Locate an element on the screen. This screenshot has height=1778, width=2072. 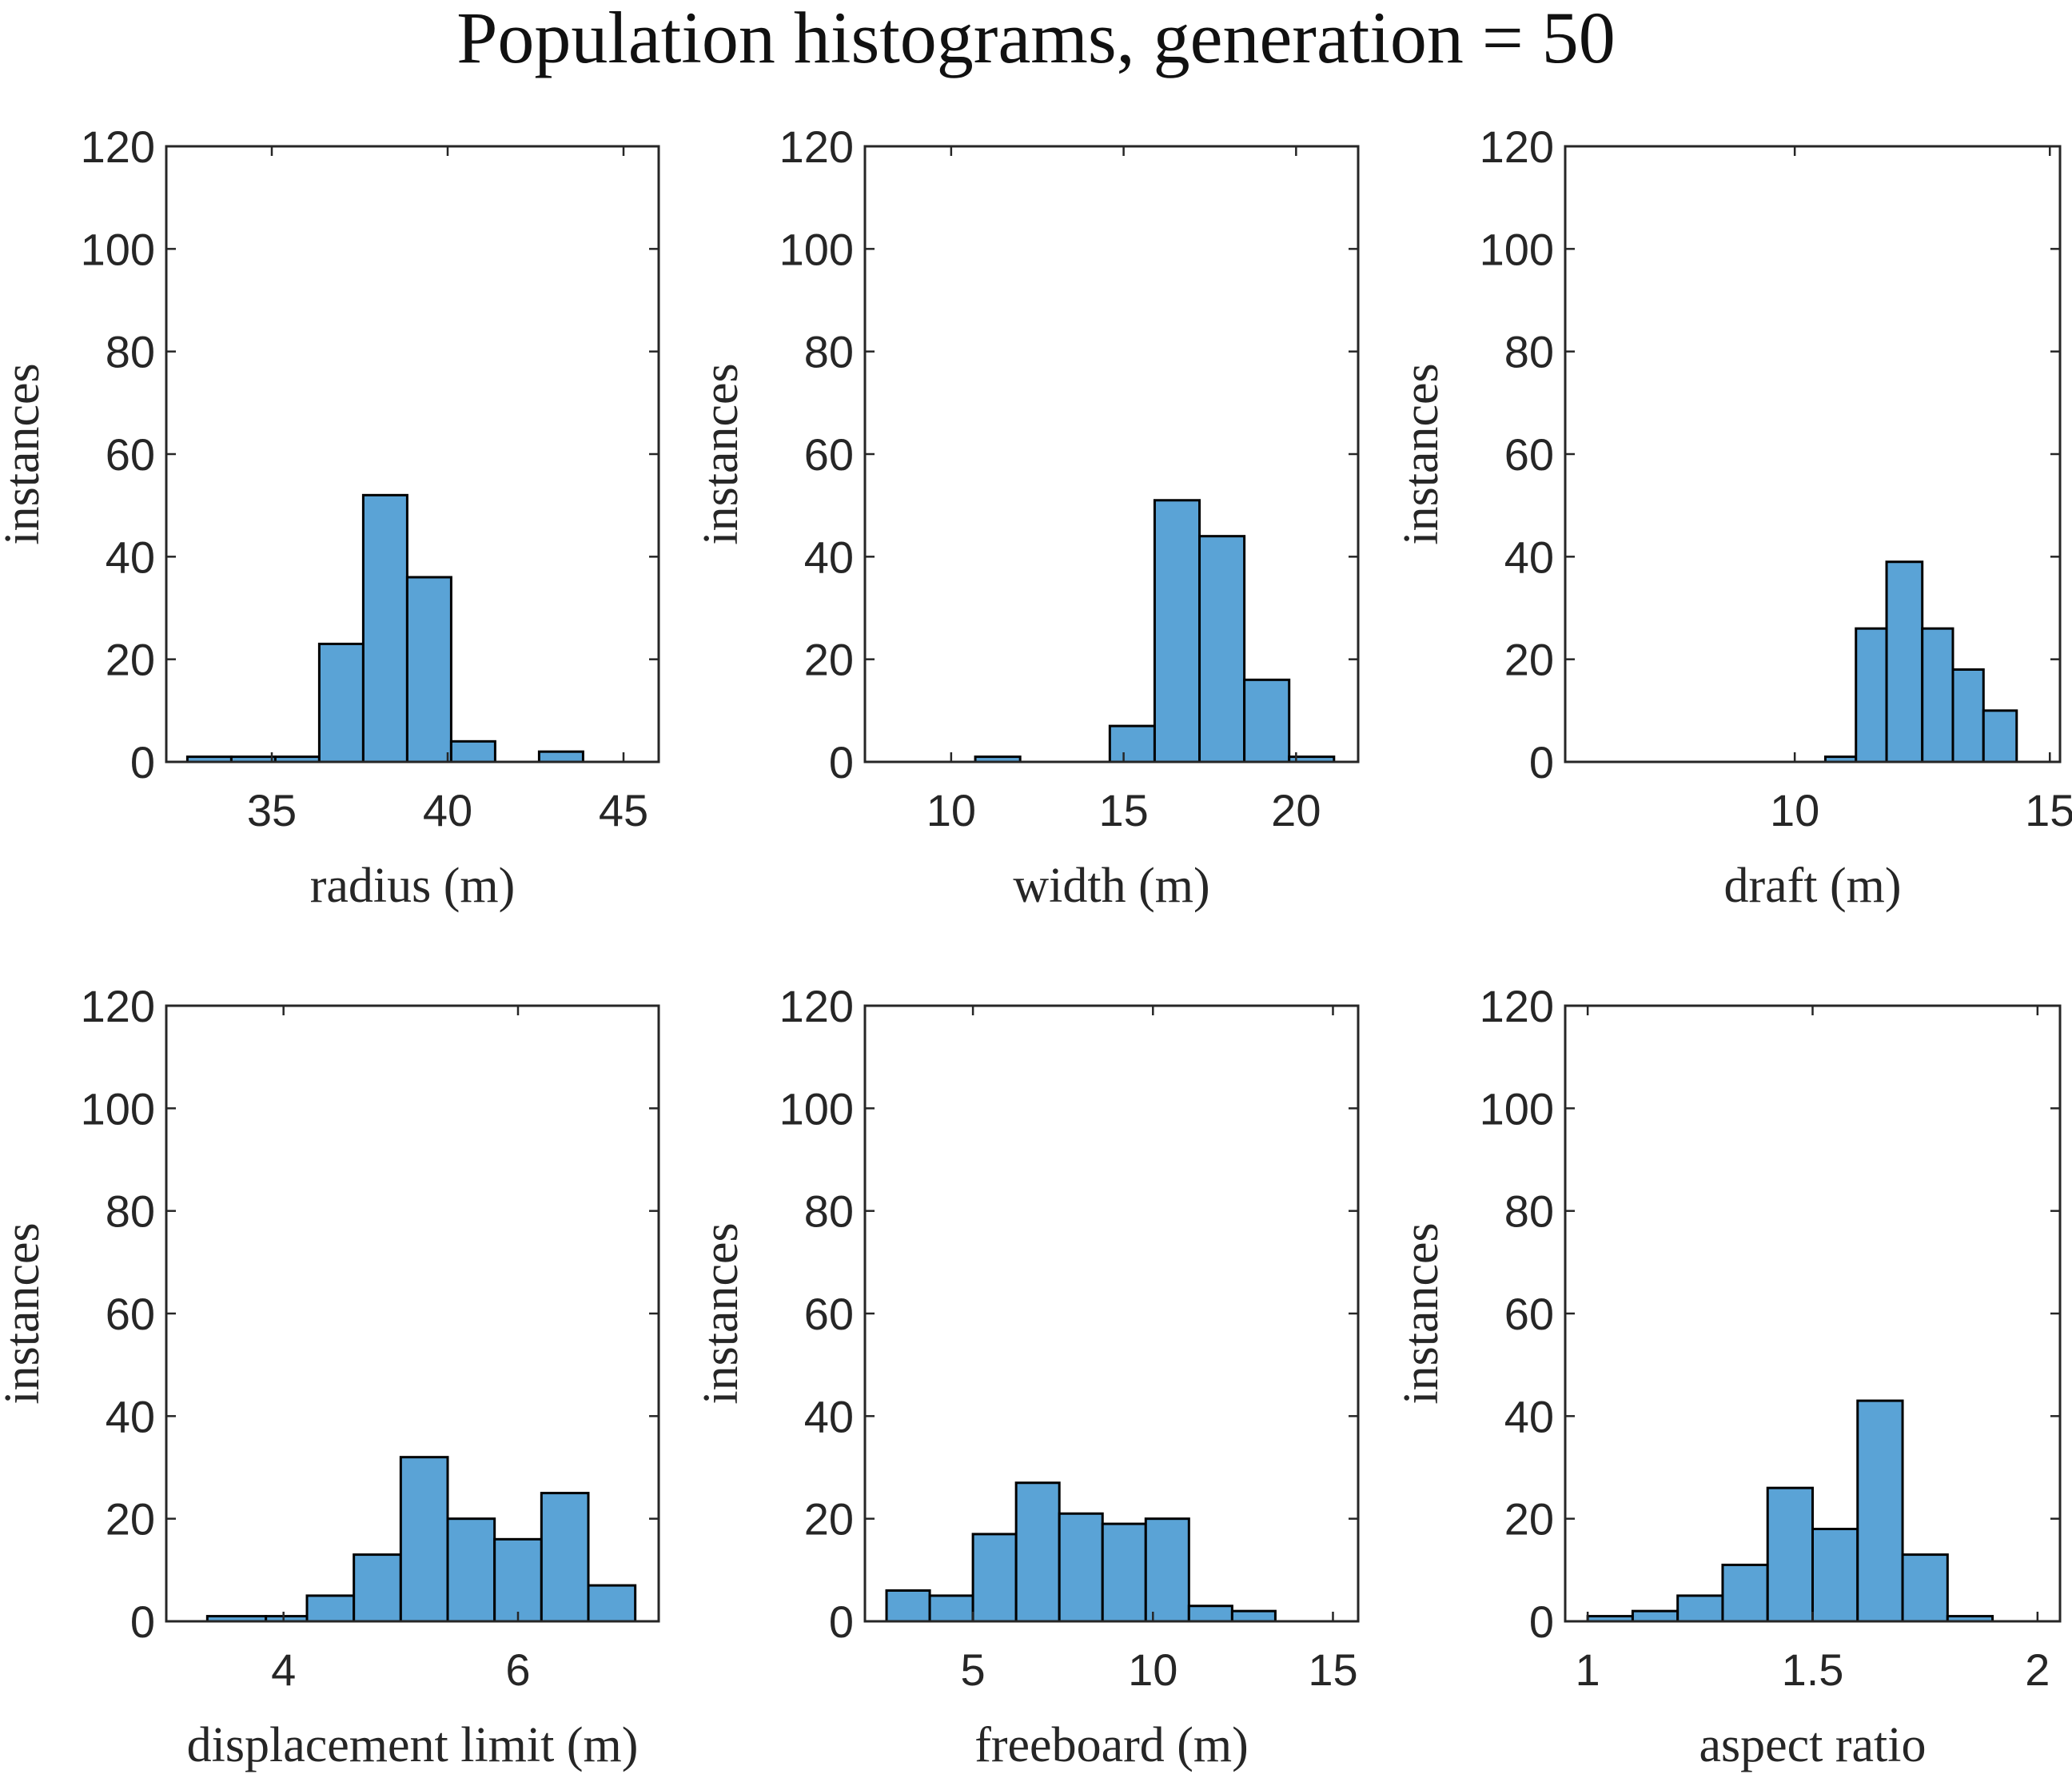
x-tick-label: 6 is located at coordinates (517, 1669).